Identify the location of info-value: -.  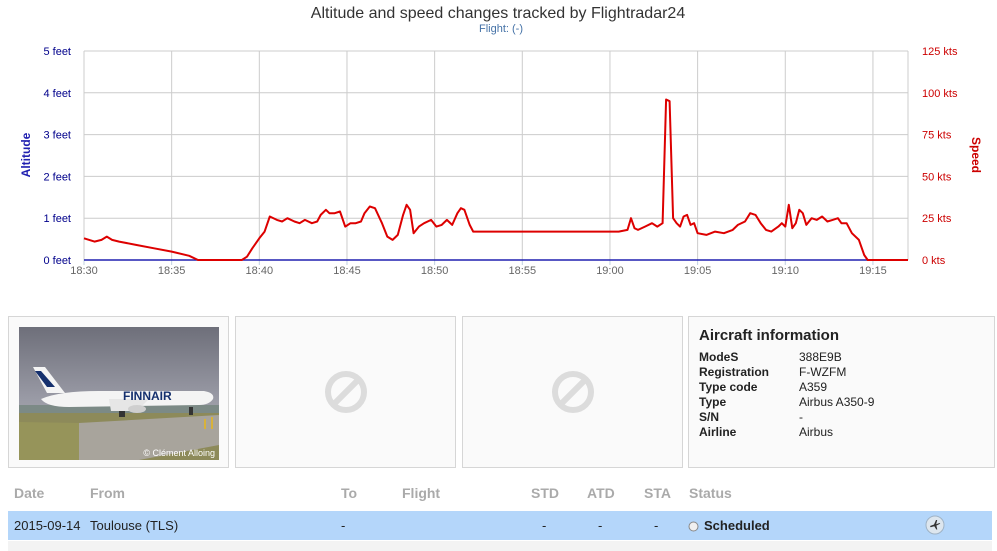
(801, 417).